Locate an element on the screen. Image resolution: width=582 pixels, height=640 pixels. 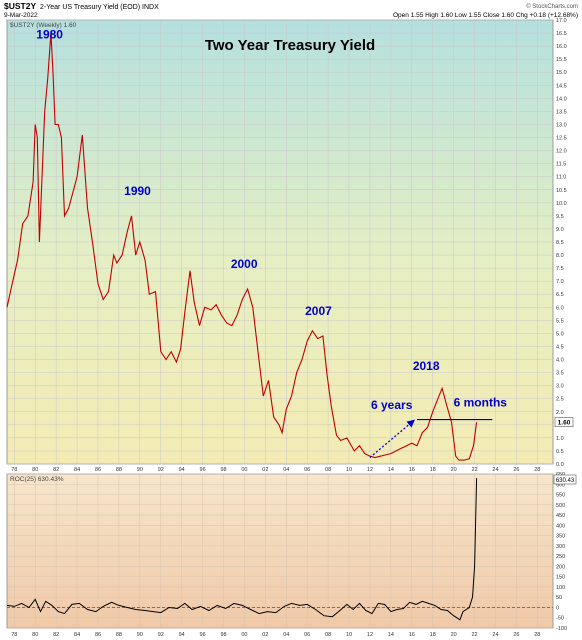
chart-title: Two Year Treasury Yield is located at coordinates (290, 45).